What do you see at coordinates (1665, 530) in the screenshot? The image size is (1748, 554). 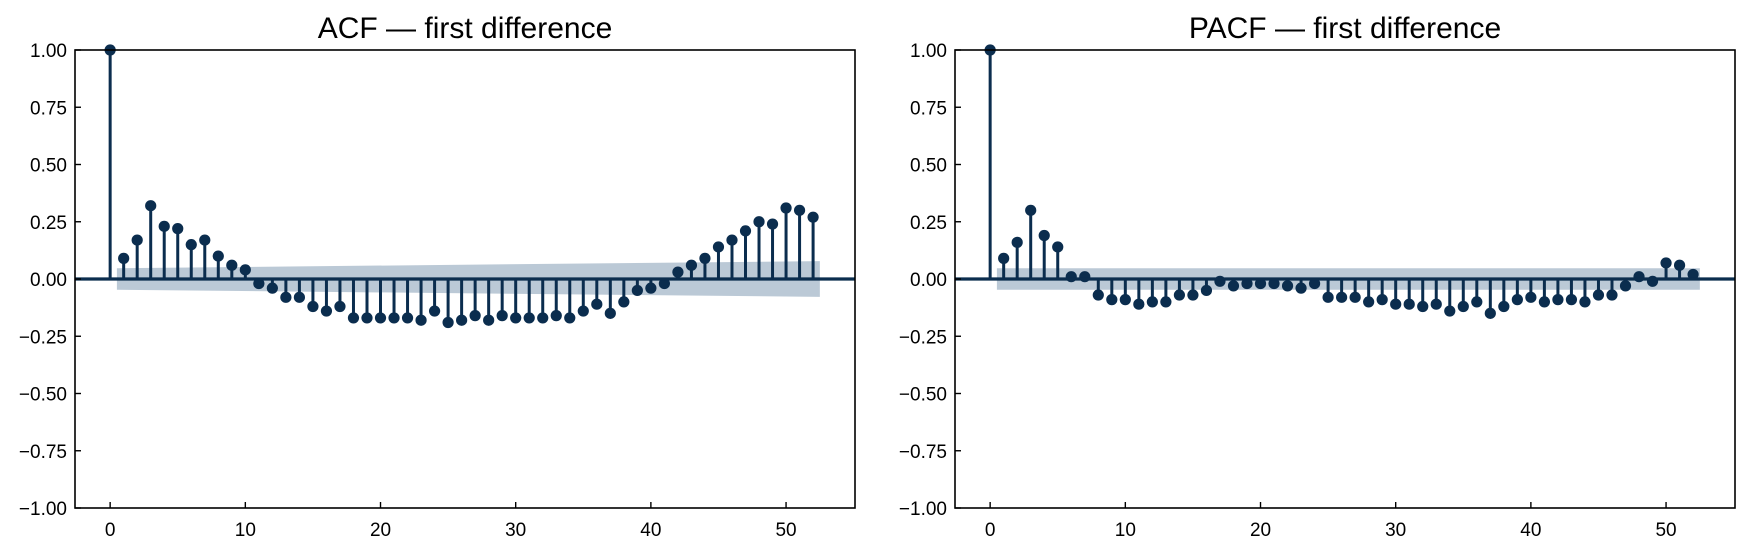 I see `pacf-xtick-label: 50` at bounding box center [1665, 530].